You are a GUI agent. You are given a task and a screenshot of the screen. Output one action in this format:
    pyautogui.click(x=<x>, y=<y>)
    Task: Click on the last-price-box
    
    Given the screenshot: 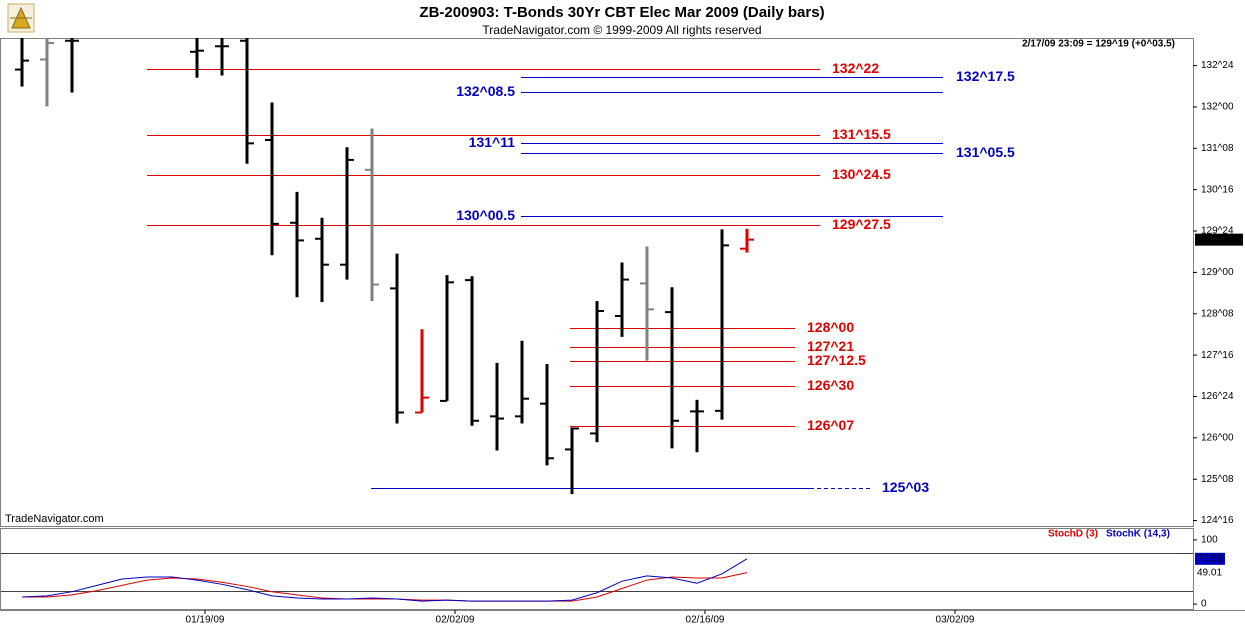 What is the action you would take?
    pyautogui.click(x=1219, y=239)
    